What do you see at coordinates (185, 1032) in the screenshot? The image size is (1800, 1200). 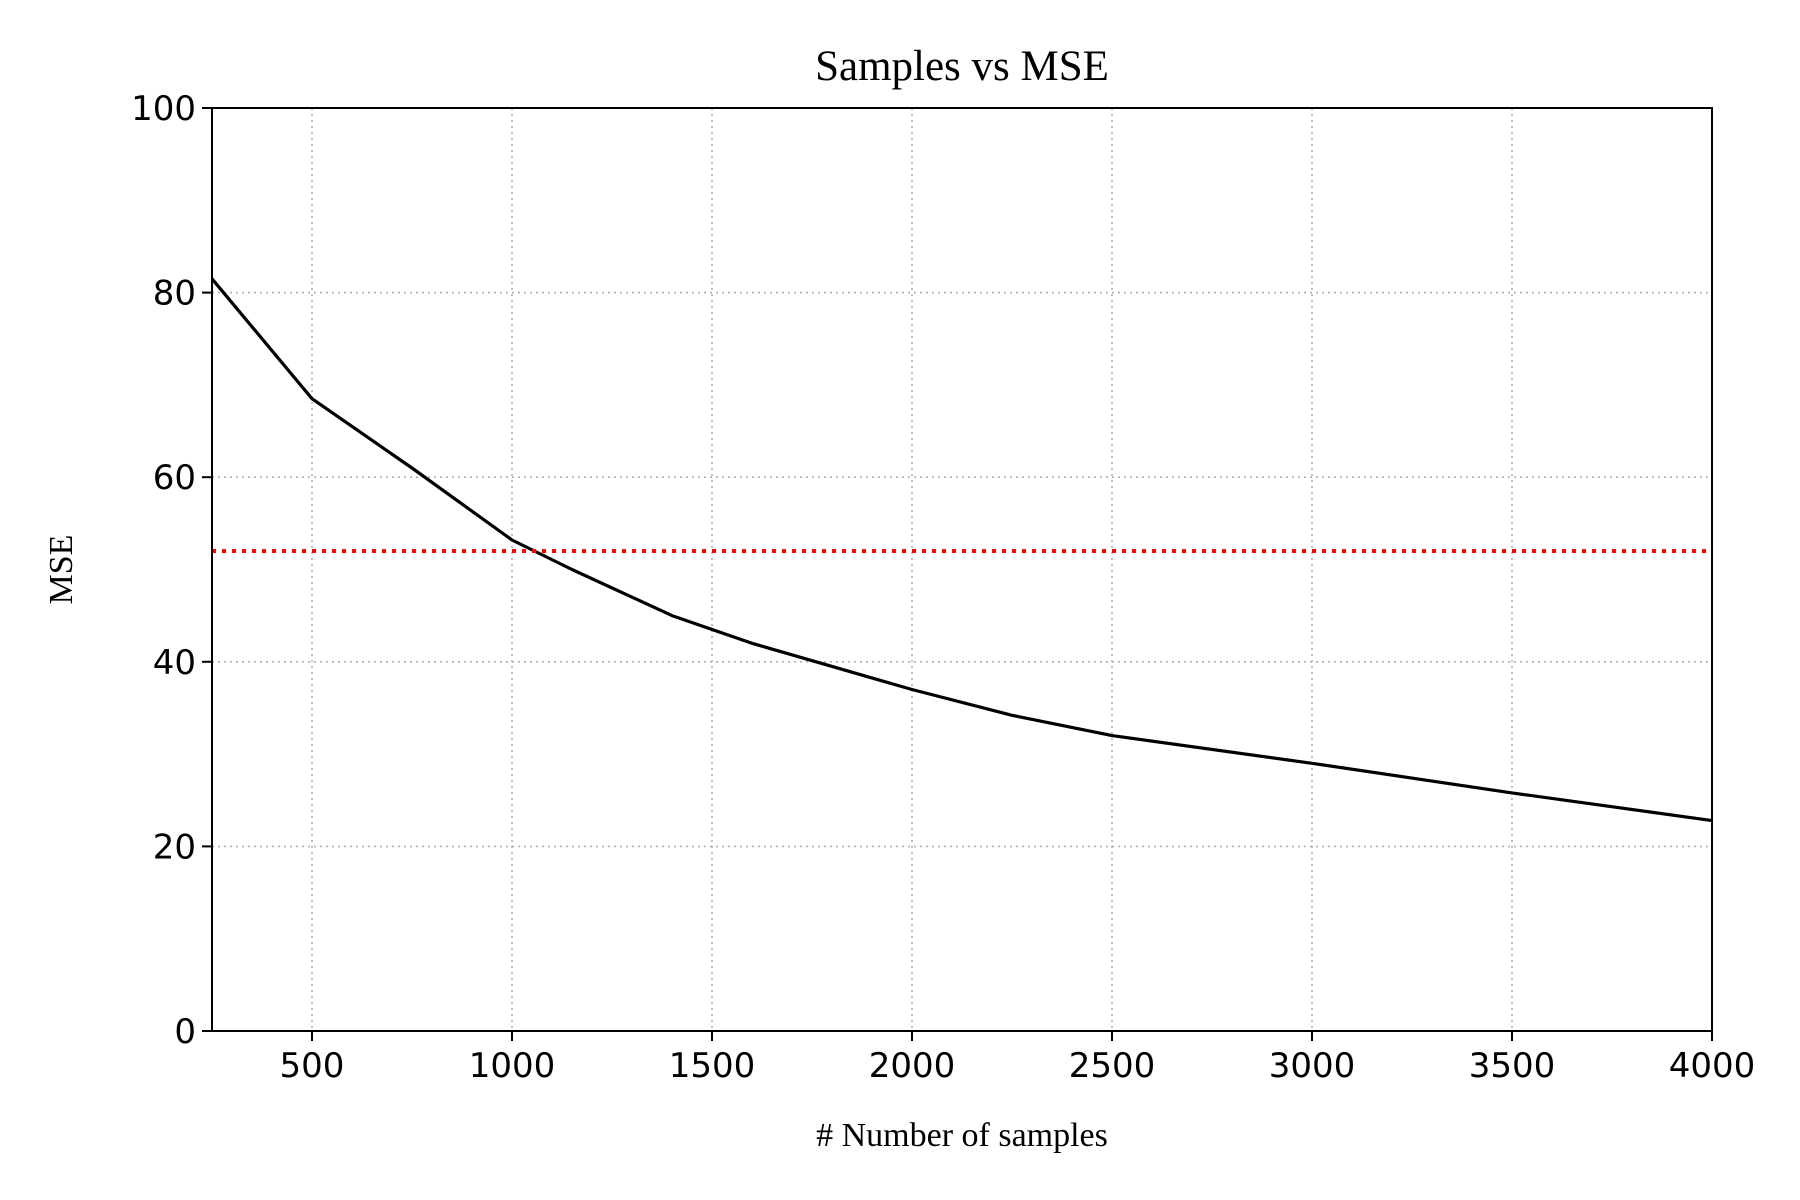 I see `y-tick-label: 0` at bounding box center [185, 1032].